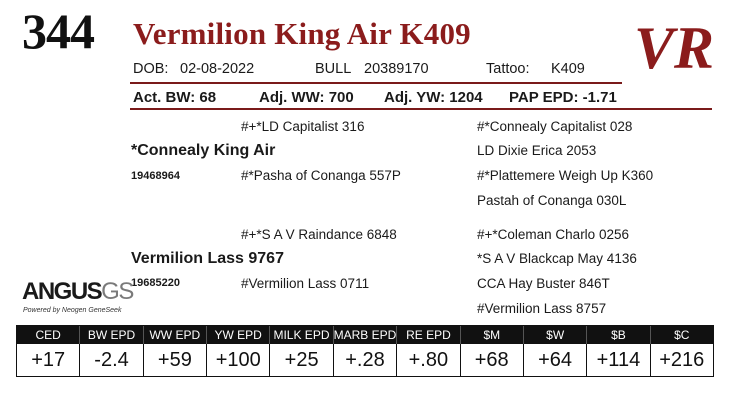 This screenshot has height=408, width=741. Describe the element at coordinates (306, 97) in the screenshot. I see `adjusted-ww: Adj. WW: 700` at that location.